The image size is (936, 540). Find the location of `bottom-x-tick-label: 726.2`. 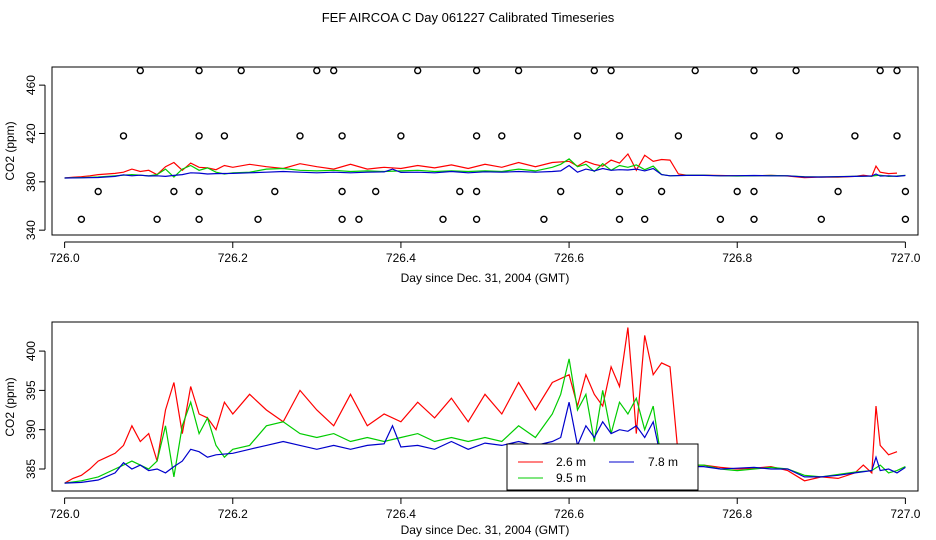

bottom-x-tick-label: 726.2 is located at coordinates (233, 514).